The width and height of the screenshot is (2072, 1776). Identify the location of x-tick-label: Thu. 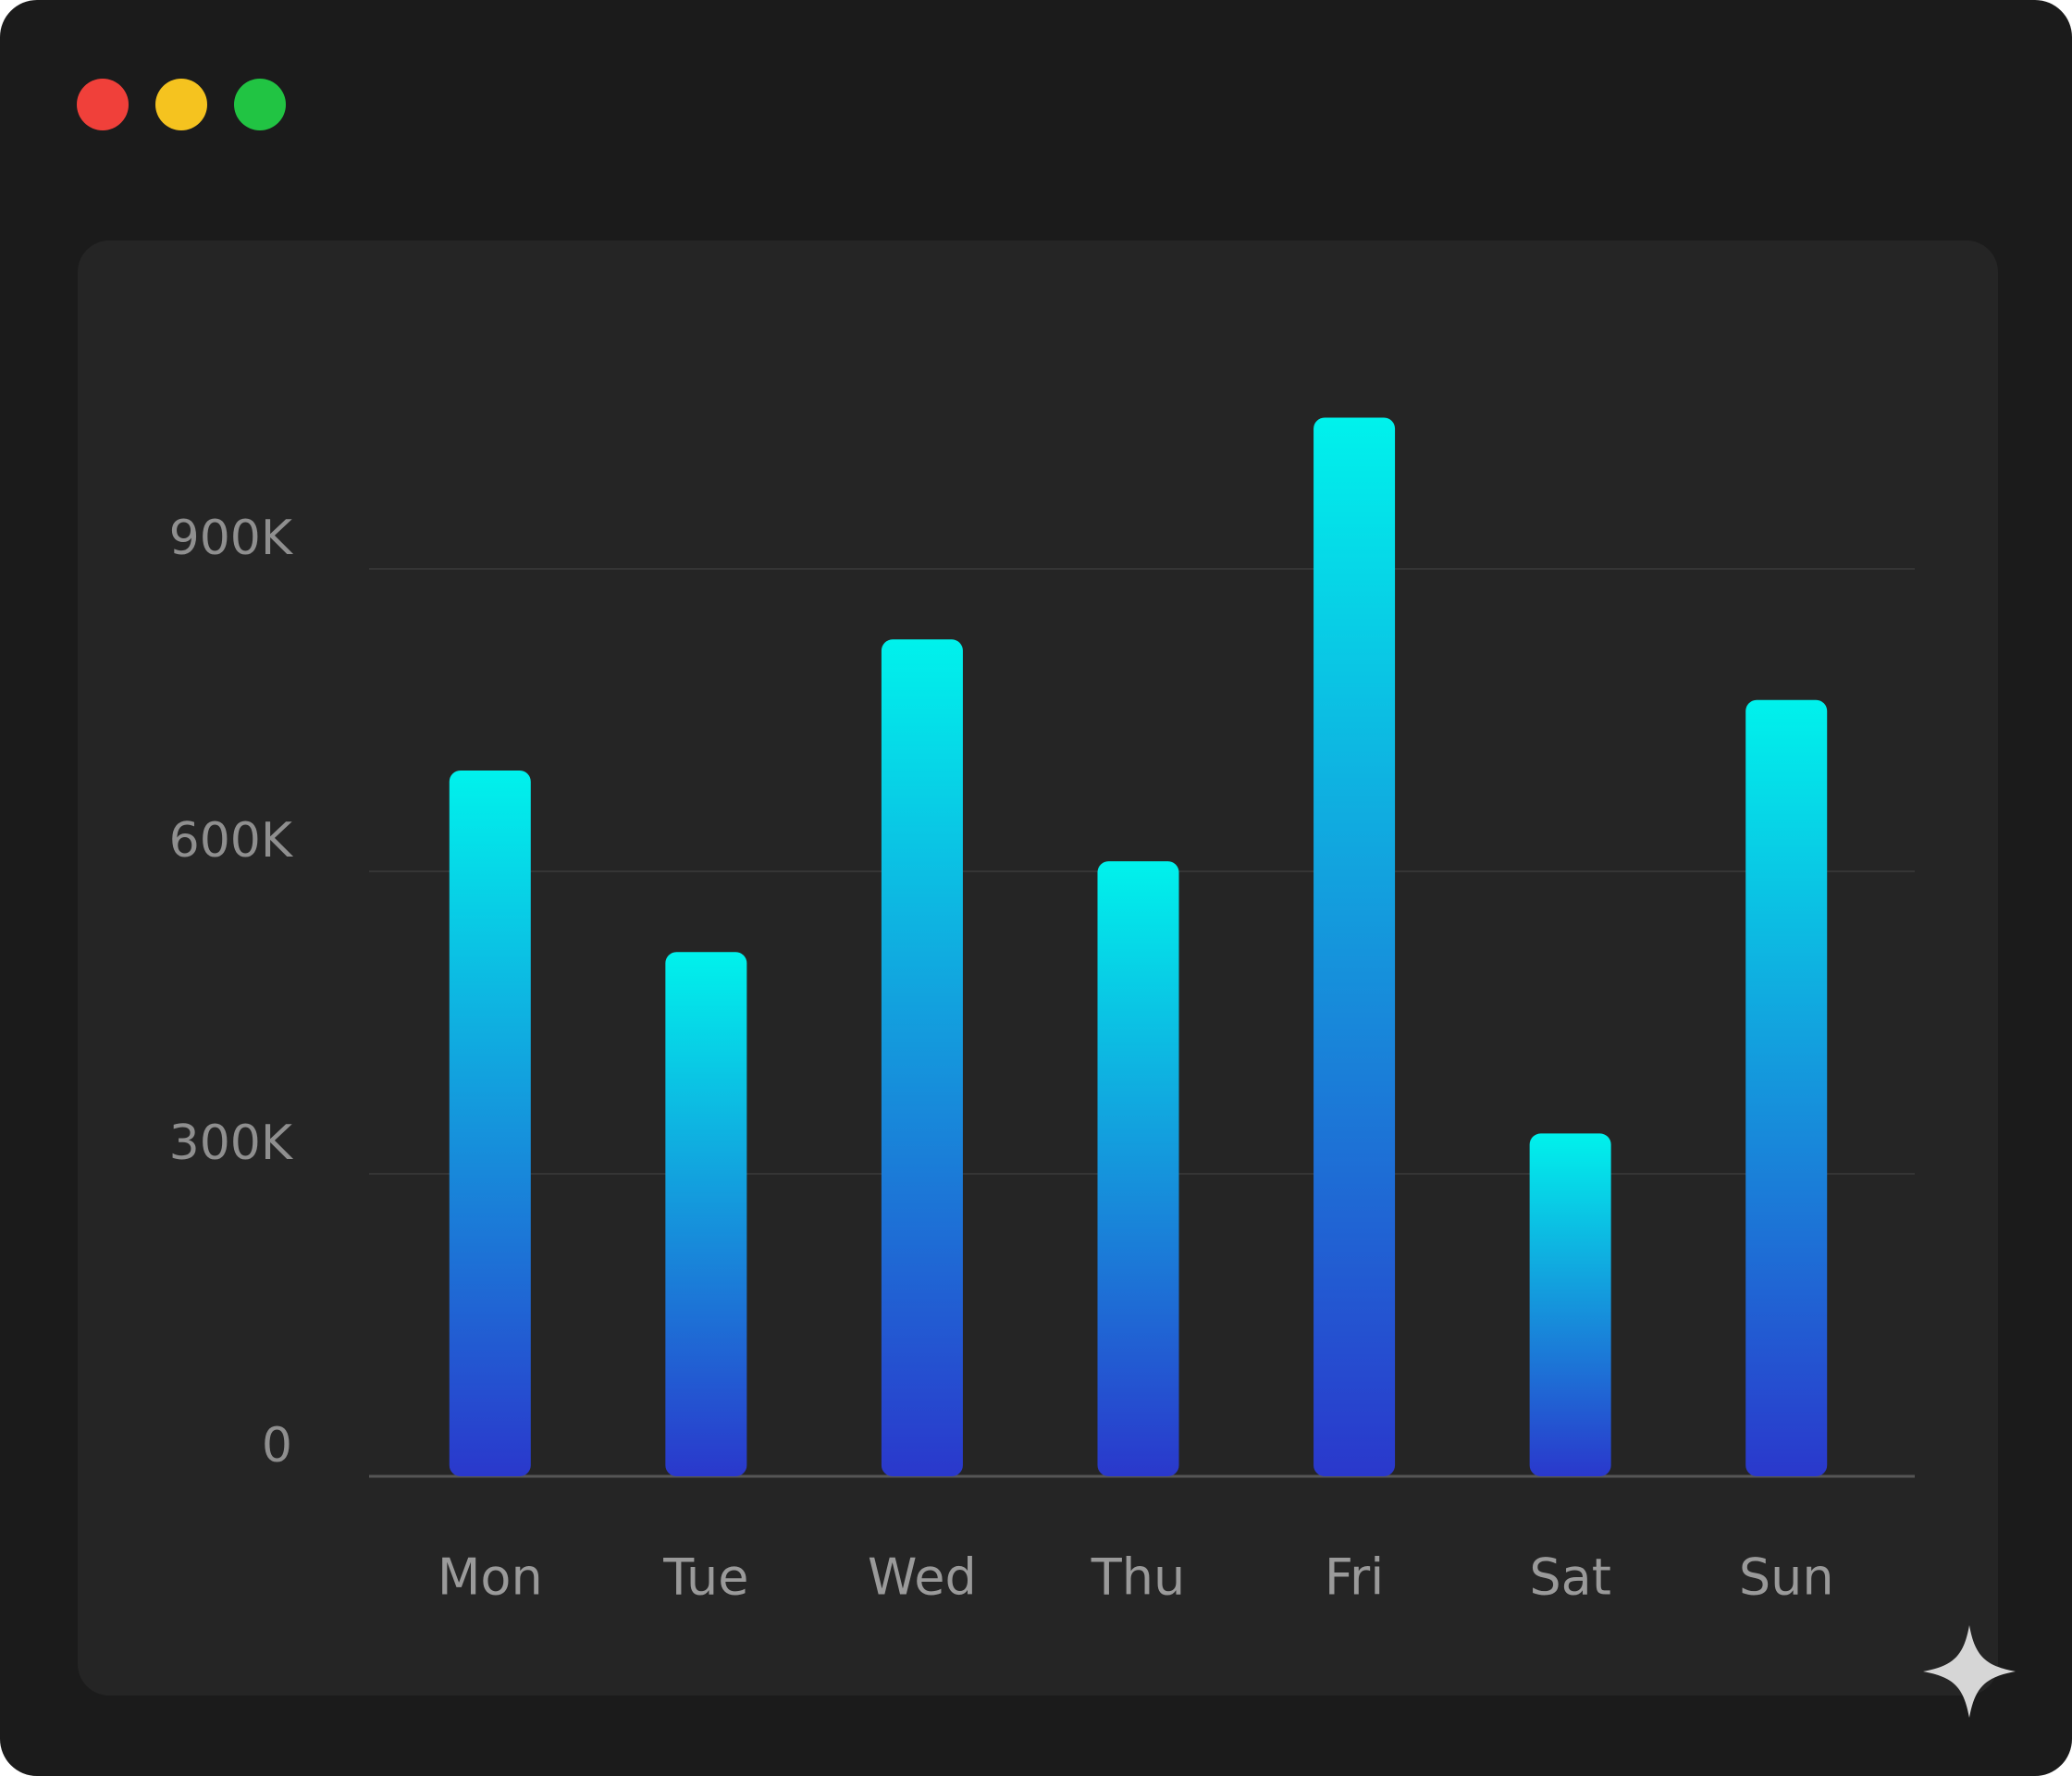
(1138, 1577).